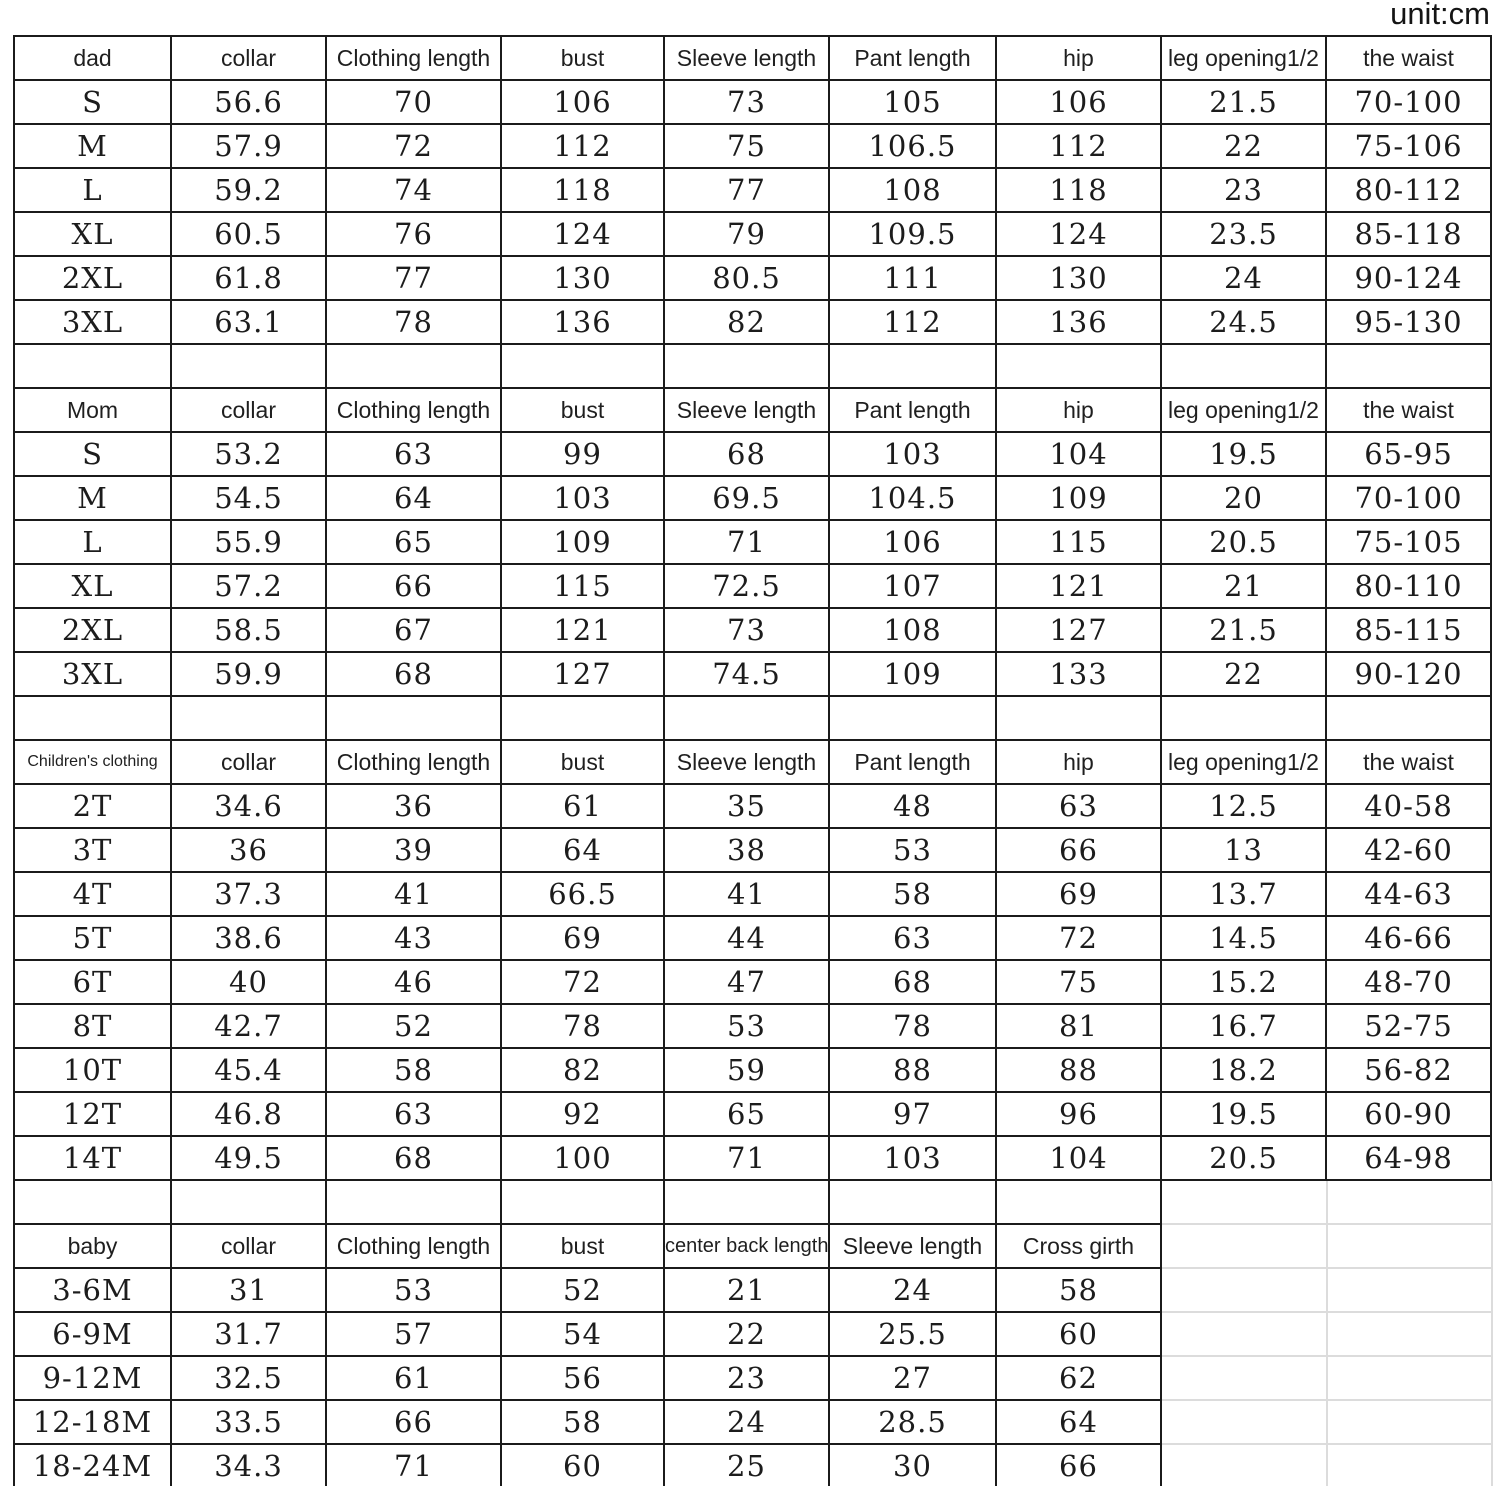 This screenshot has height=1486, width=1500. What do you see at coordinates (752, 542) in the screenshot?
I see `table-row: L 55.9 65 109 71 106 115 20.5 75-105` at bounding box center [752, 542].